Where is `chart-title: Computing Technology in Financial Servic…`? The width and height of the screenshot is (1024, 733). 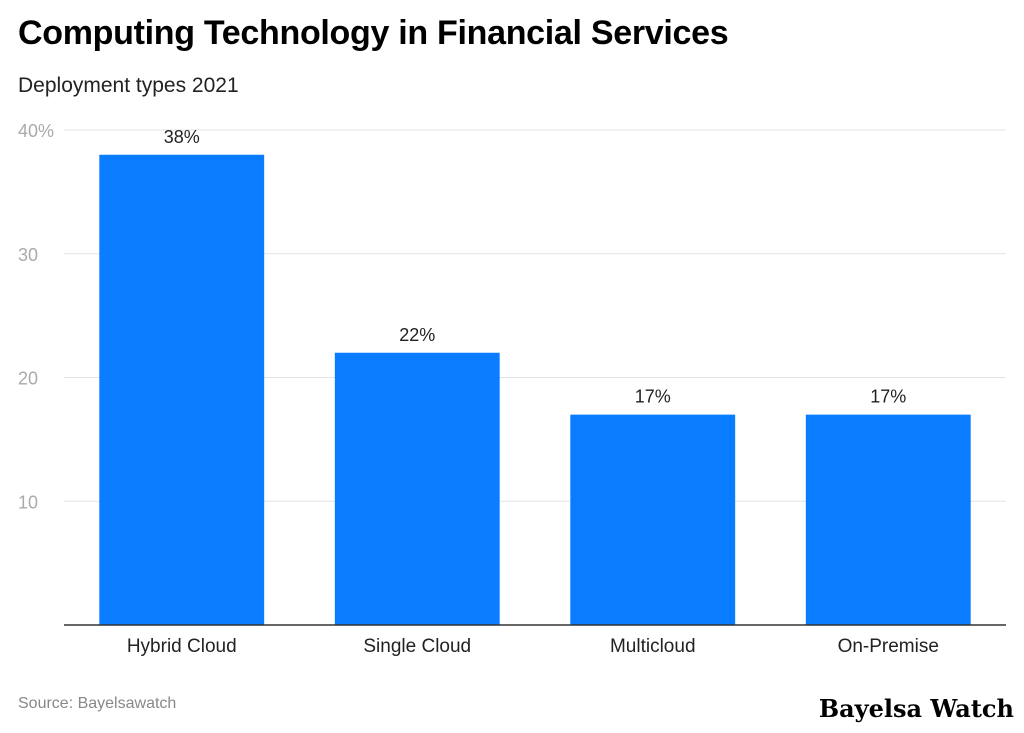 chart-title: Computing Technology in Financial Servic… is located at coordinates (373, 33).